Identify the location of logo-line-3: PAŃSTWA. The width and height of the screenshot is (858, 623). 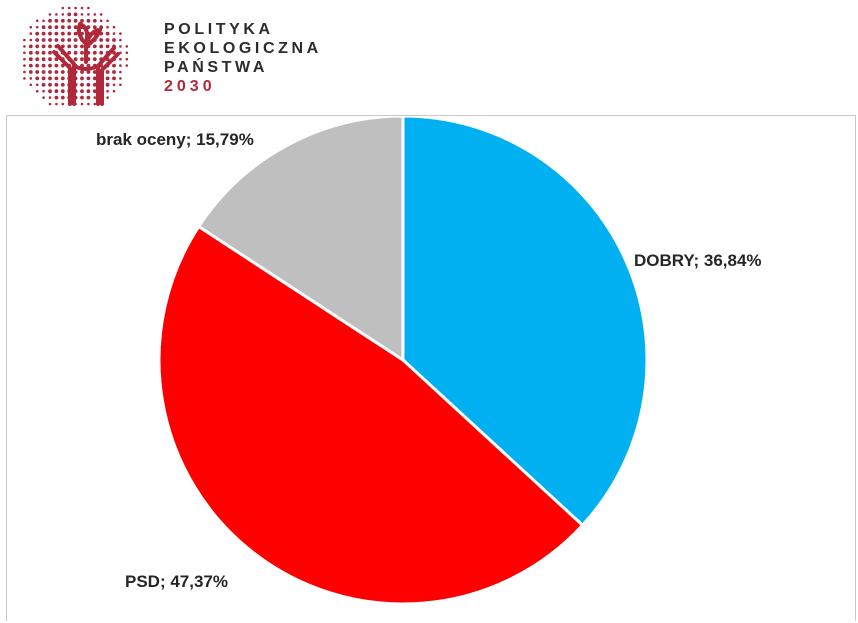
(216, 67).